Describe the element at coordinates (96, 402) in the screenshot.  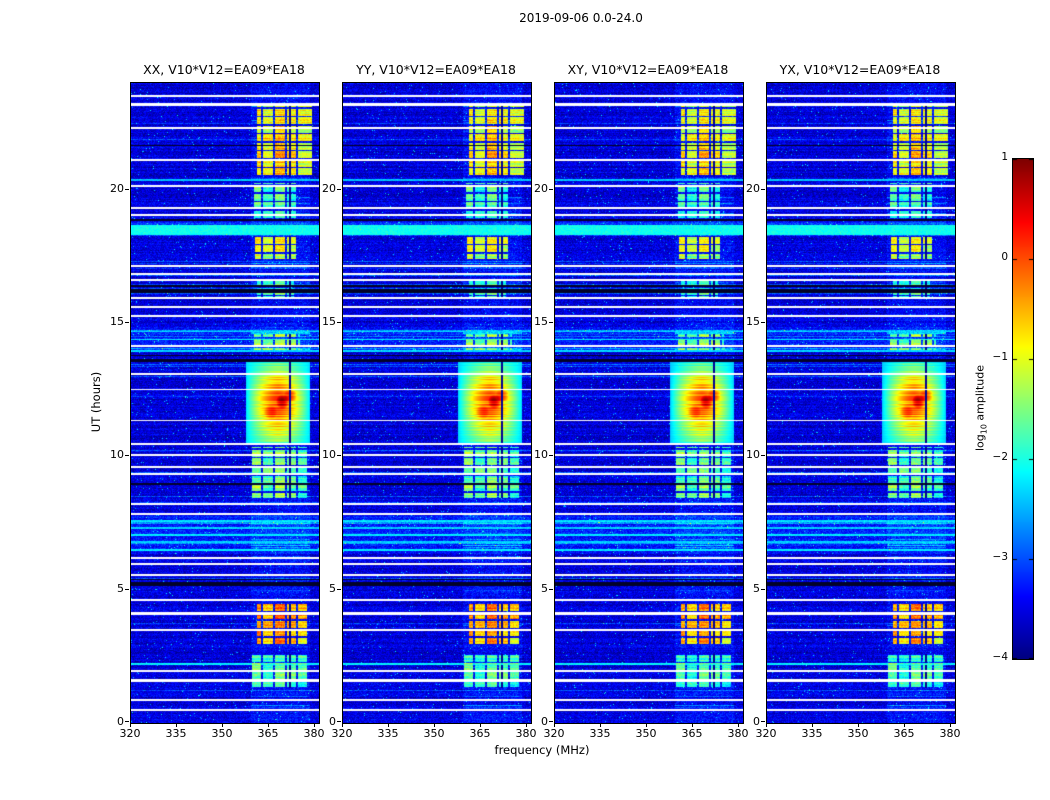
I see `y-axis-label: UT (hours)` at that location.